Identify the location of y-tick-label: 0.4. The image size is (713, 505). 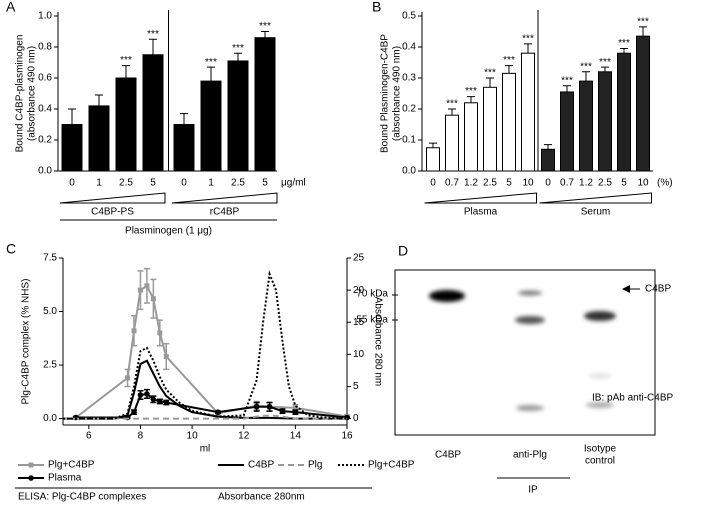
(45, 109).